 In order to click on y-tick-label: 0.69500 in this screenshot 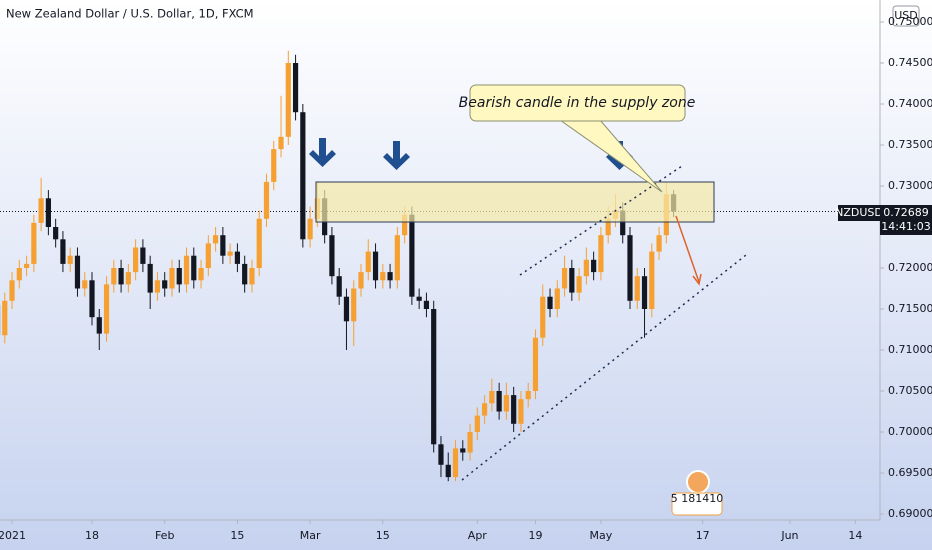, I will do `click(910, 472)`.